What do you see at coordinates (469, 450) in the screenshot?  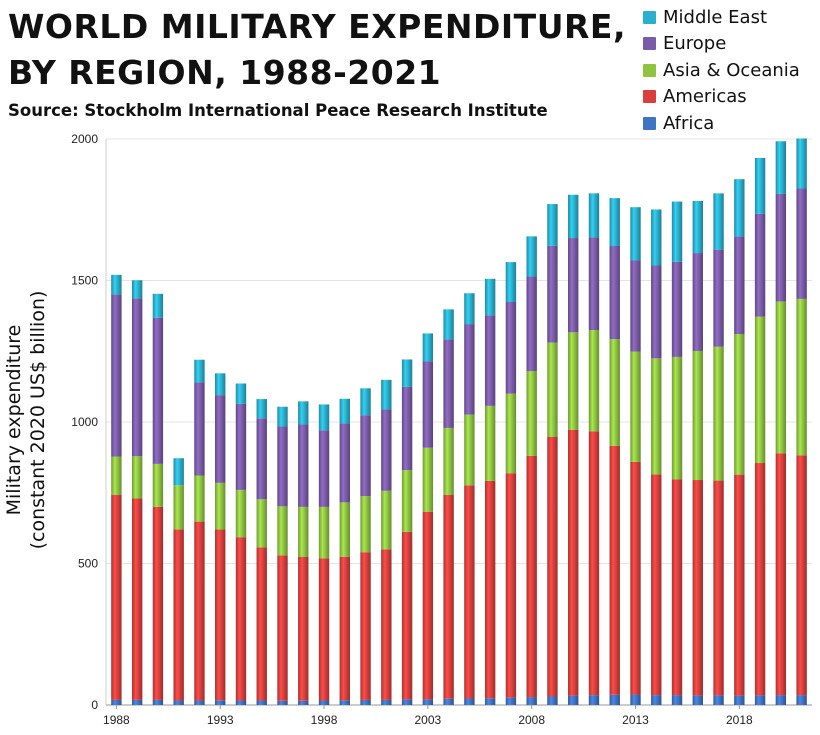 I see `bar-2005-asia-oceania` at bounding box center [469, 450].